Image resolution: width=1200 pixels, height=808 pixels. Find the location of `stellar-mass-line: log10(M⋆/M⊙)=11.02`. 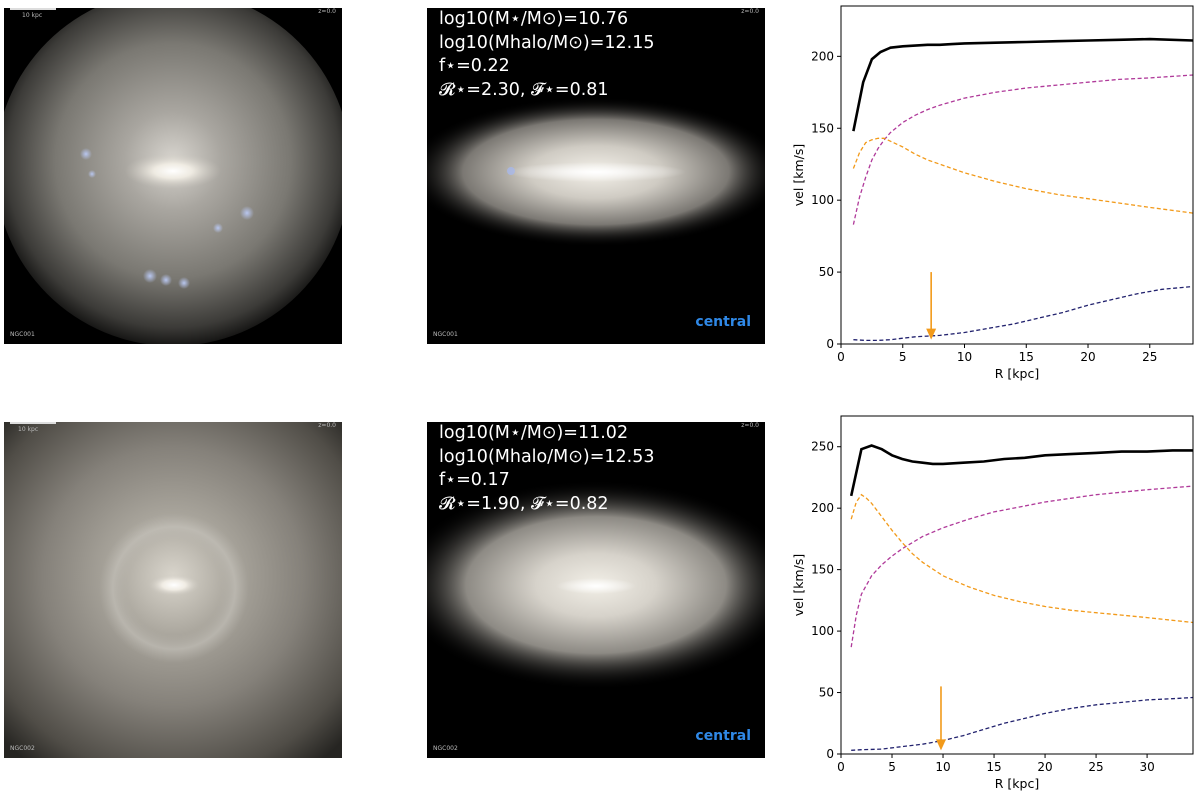

stellar-mass-line: log10(M⋆/M⊙)=11.02 is located at coordinates (534, 433).